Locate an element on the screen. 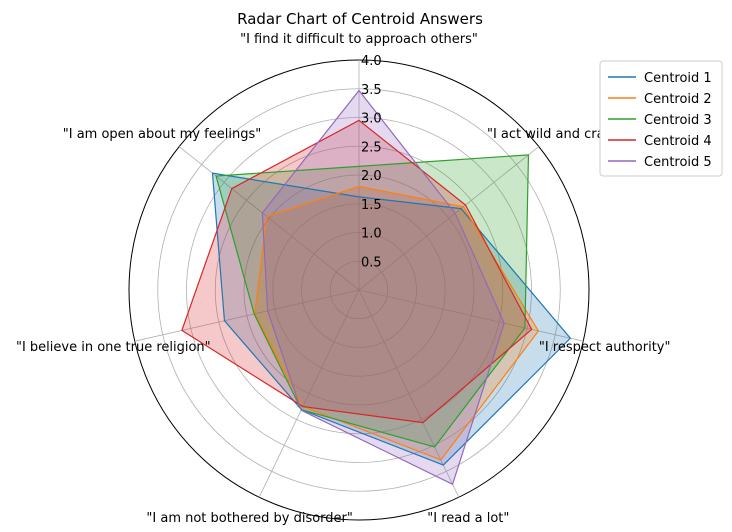  legend-frame is located at coordinates (661, 118).